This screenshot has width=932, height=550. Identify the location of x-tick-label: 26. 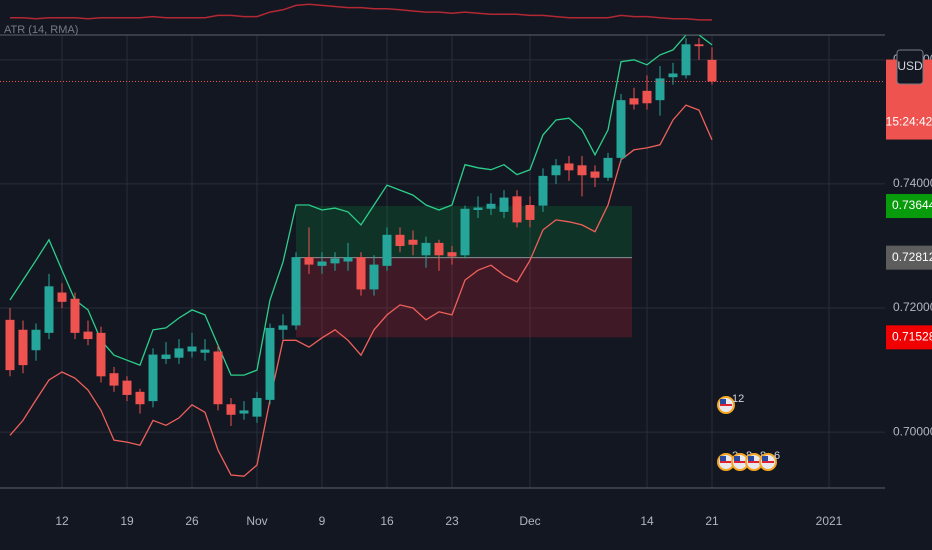
(192, 521).